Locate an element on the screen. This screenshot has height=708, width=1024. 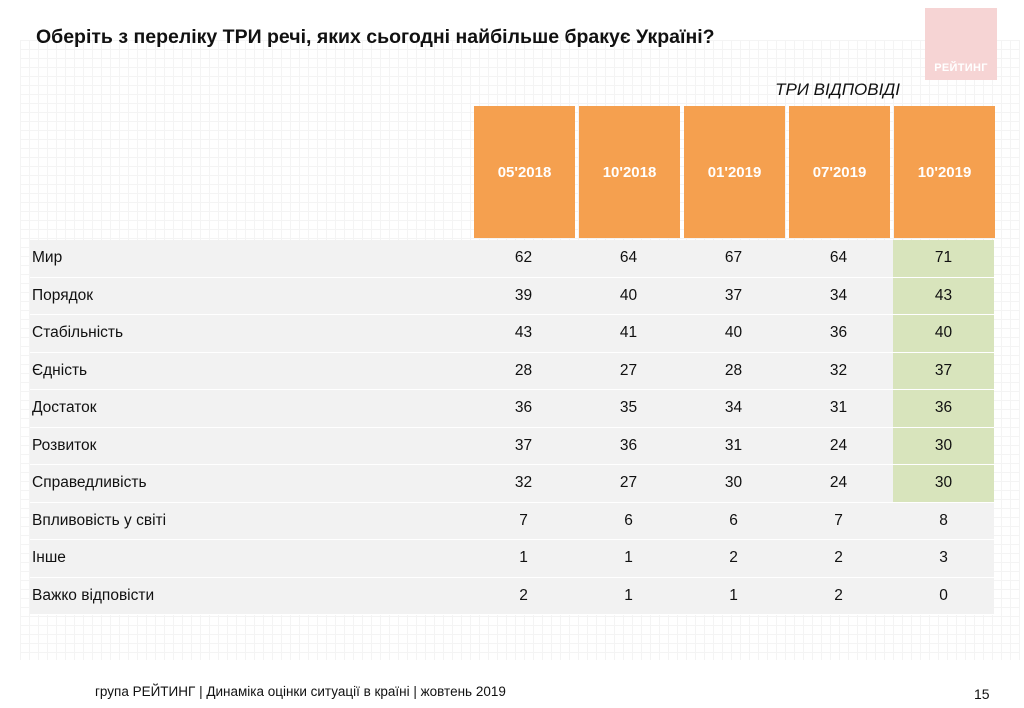
table-row: Мир 62 64 67 64 71 is located at coordinates (512, 259).